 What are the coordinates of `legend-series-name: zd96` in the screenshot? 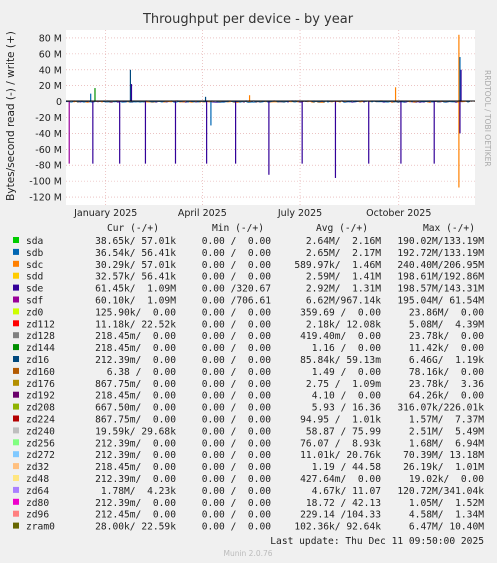 It's located at (37, 515).